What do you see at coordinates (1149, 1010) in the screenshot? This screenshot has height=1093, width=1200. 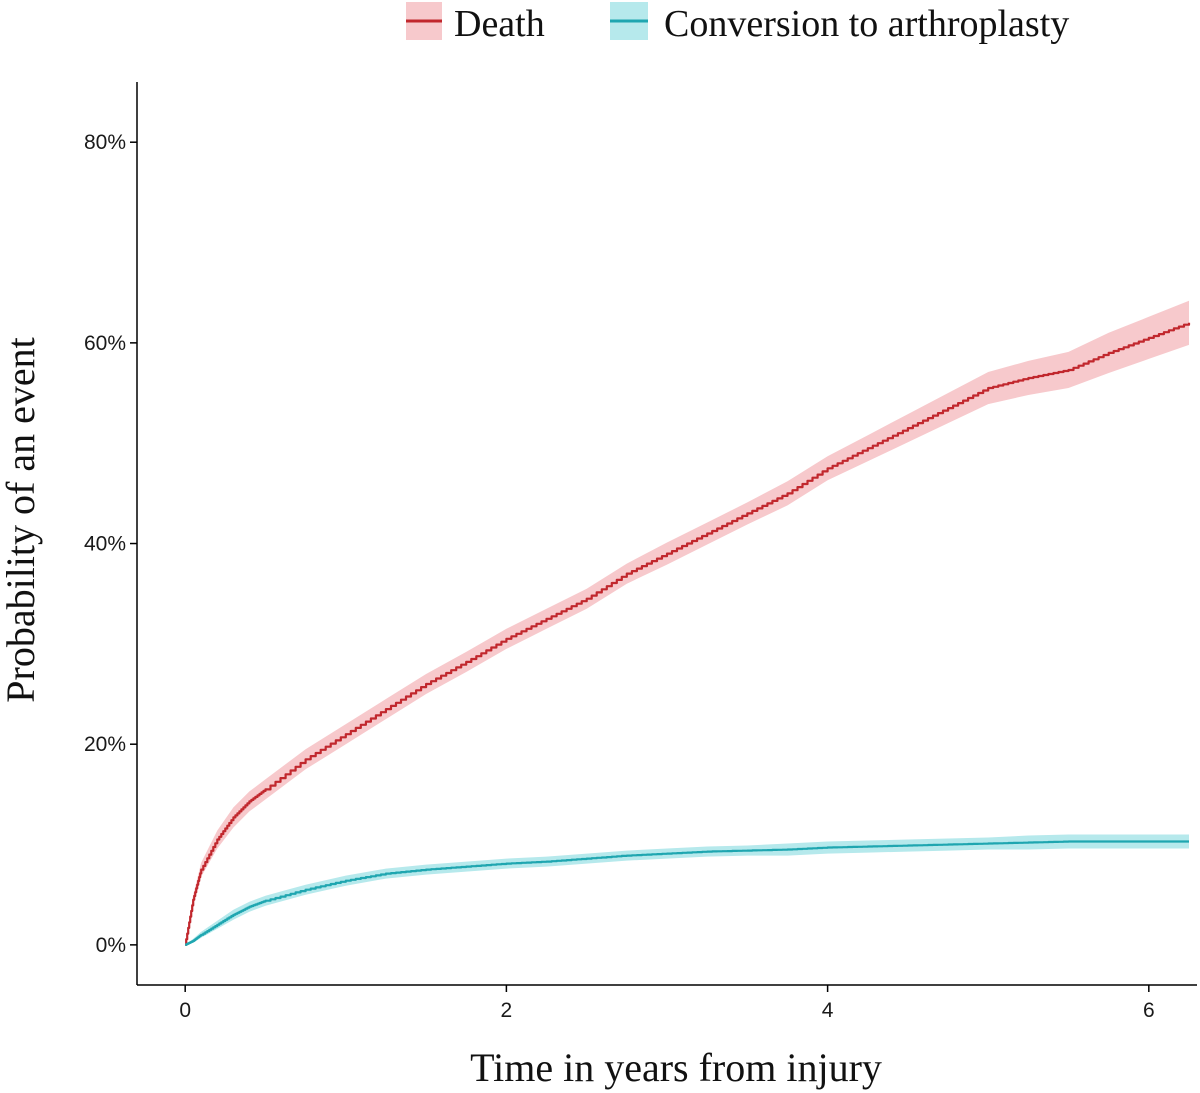 I see `x-tick-label: 6` at bounding box center [1149, 1010].